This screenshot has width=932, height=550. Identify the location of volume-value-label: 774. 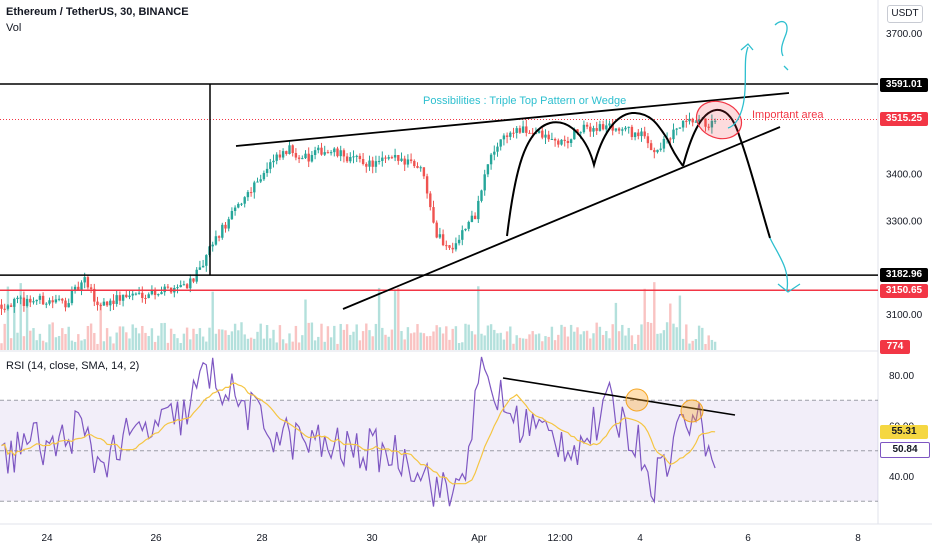
(895, 347).